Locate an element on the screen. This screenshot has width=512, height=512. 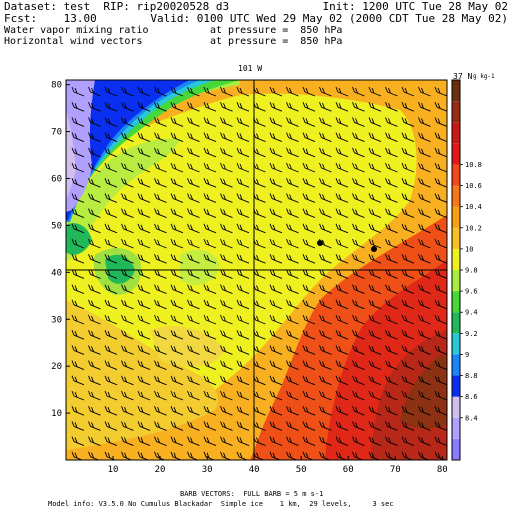
dataset-line: Dataset: test RIP: rip20020528 d3 is located at coordinates (117, 6).